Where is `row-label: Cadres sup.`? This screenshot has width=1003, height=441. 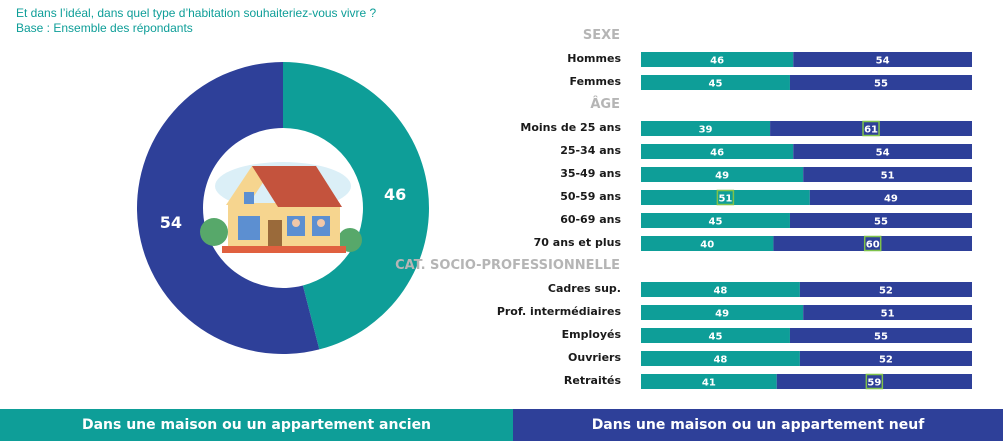
row-label: Cadres sup. is located at coordinates (584, 288).